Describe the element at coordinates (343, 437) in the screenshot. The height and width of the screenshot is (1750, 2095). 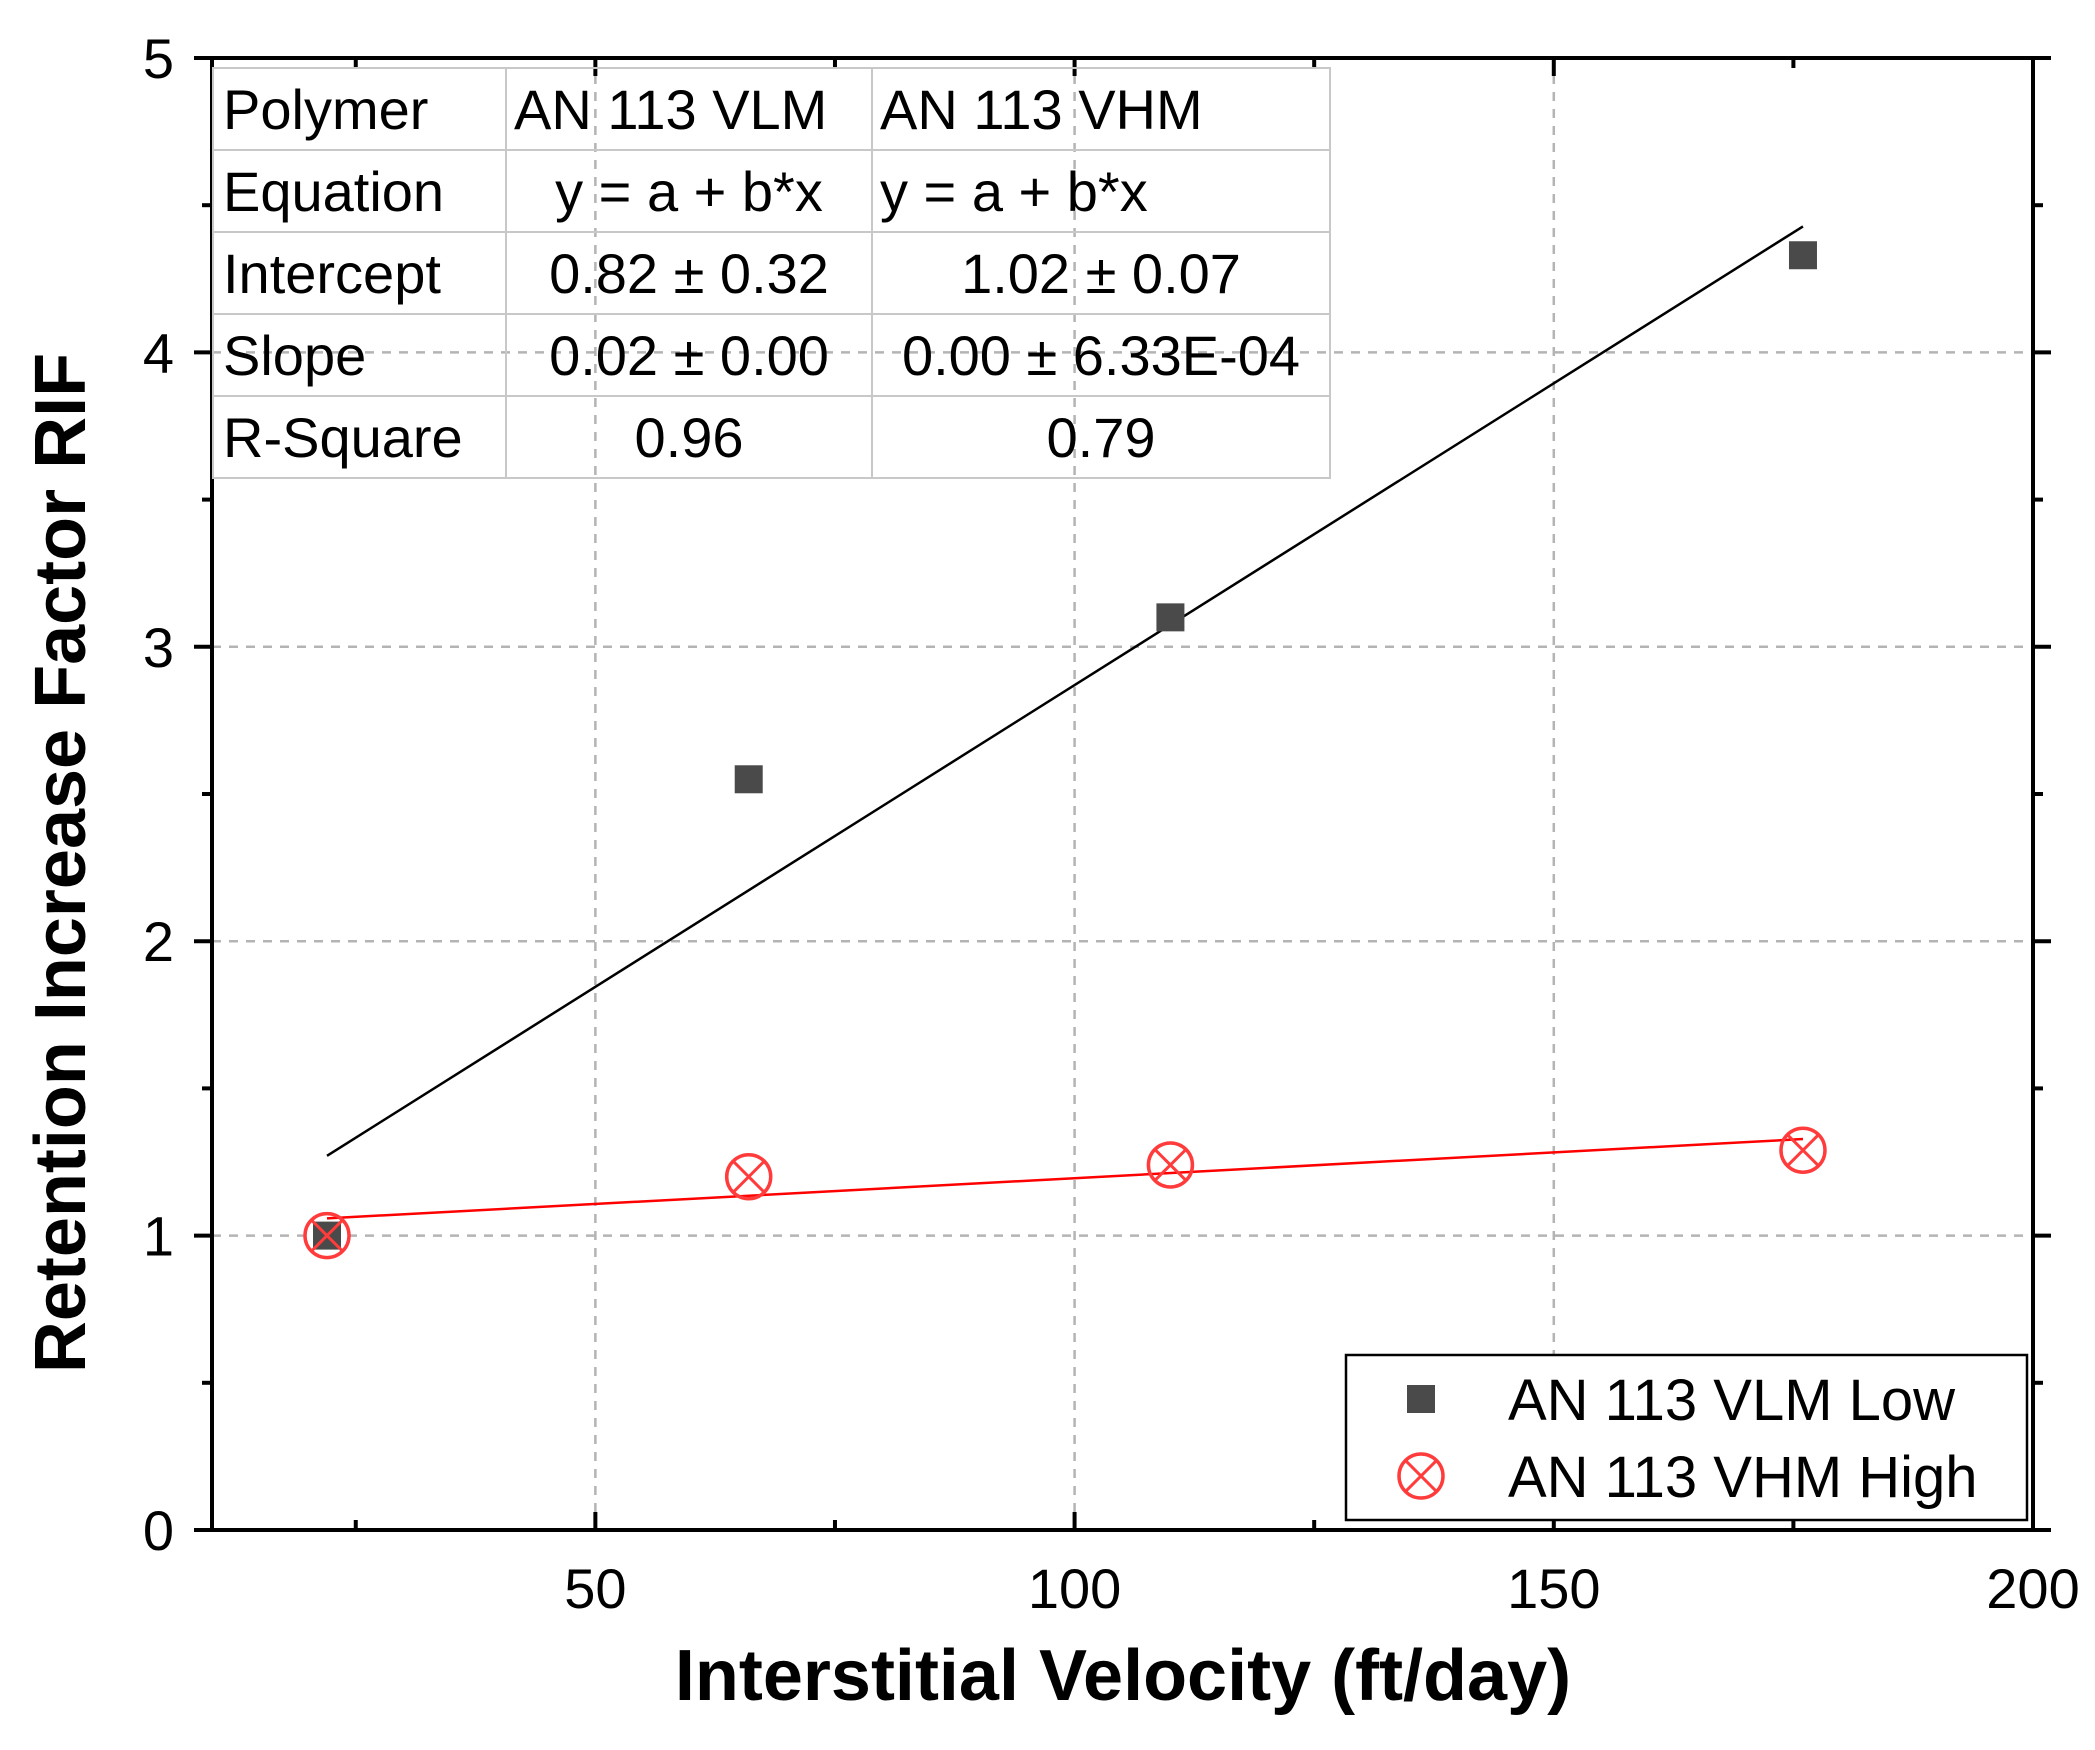
I see `table-value-cell: R-Square` at that location.